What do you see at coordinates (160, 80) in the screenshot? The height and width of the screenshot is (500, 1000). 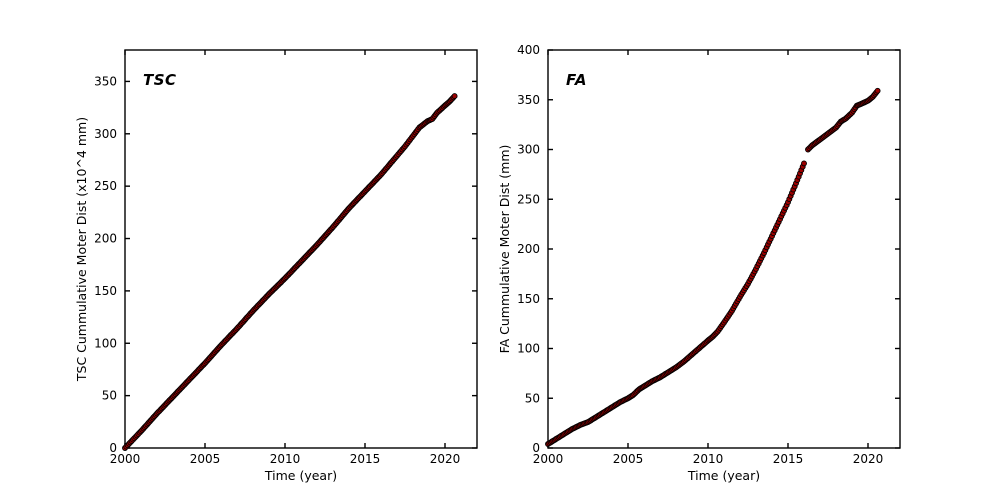 I see `panel-label-tsc: TSC` at bounding box center [160, 80].